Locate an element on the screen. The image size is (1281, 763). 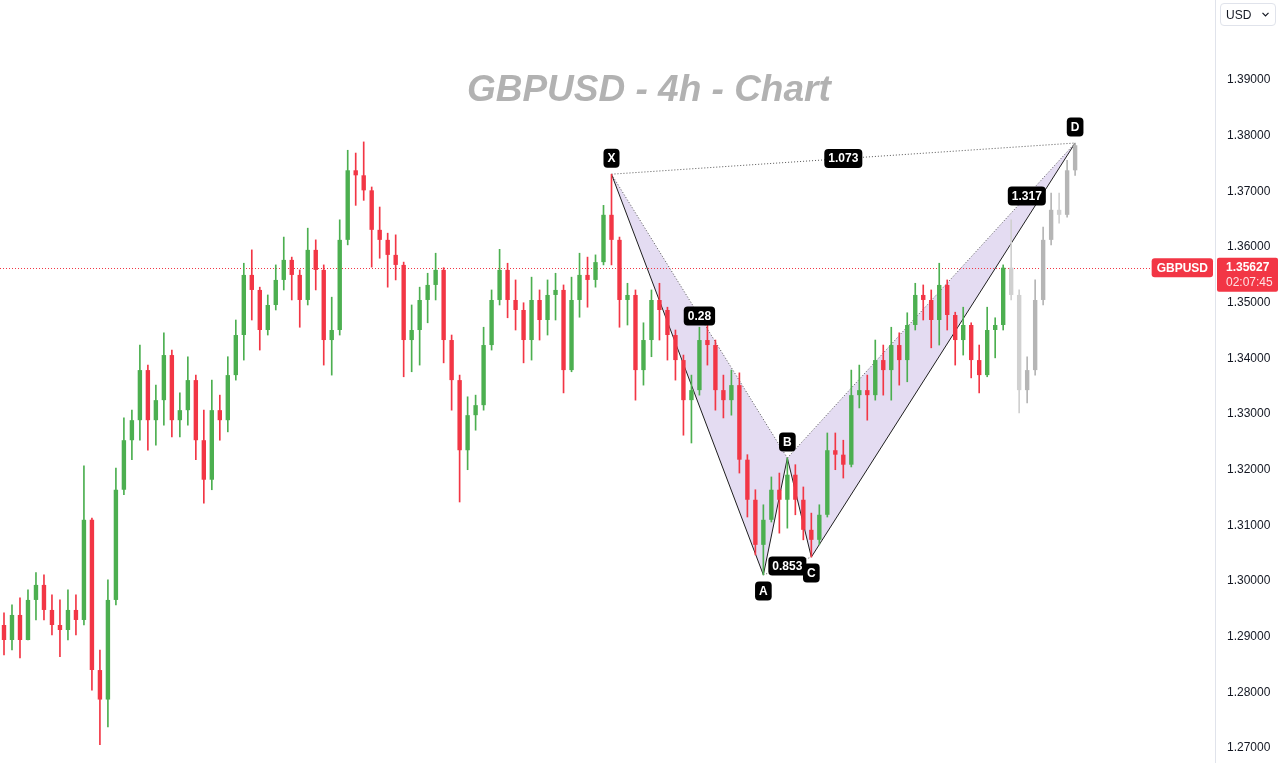
annotation: 1.317 is located at coordinates (1027, 195).